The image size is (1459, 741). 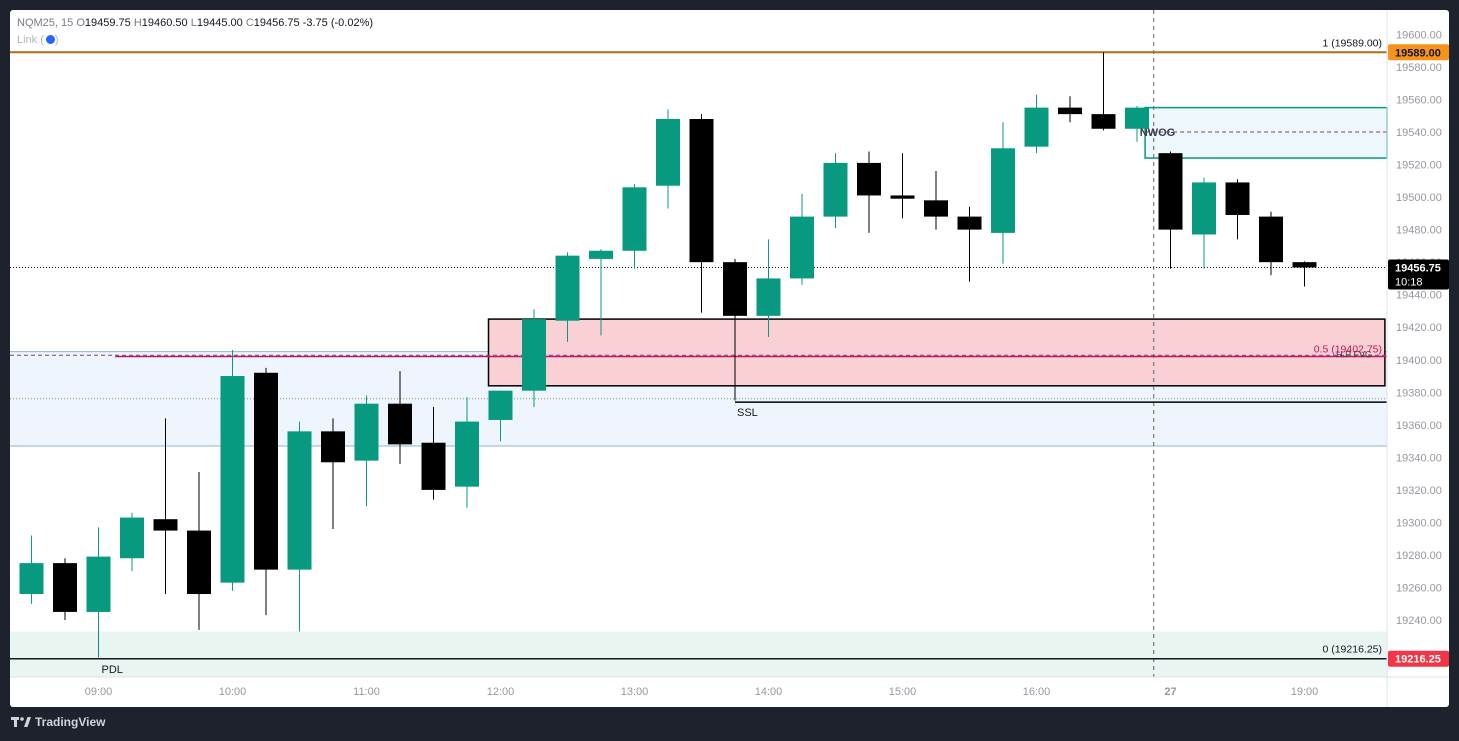 I want to click on price-tick-label: 19360.00, so click(x=1419, y=426).